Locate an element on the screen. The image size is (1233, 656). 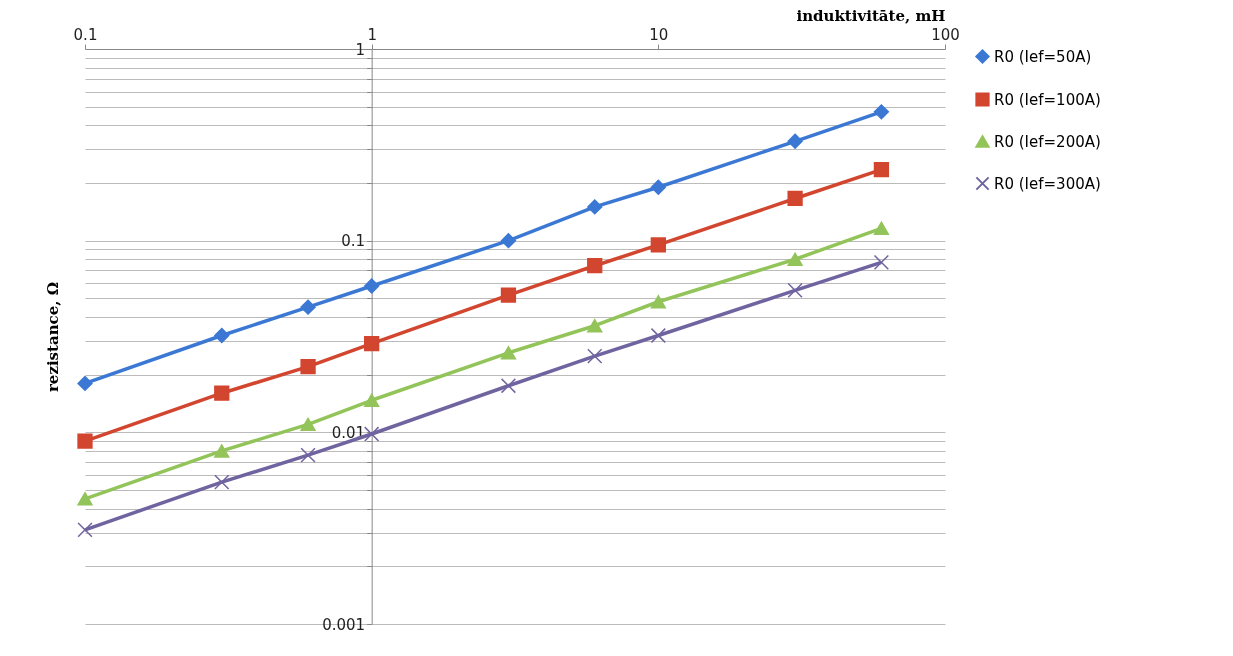
y-tick-label: 1 is located at coordinates (360, 49).